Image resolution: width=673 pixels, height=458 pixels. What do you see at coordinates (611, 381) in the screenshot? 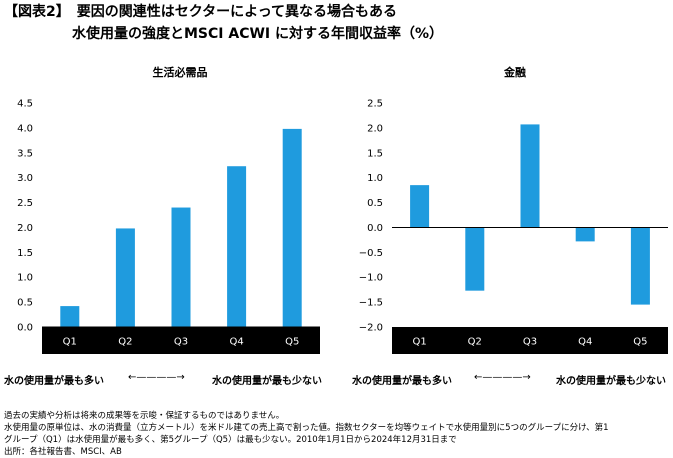
I see `range-right-high: 水の使用量が最も少ない` at bounding box center [611, 381].